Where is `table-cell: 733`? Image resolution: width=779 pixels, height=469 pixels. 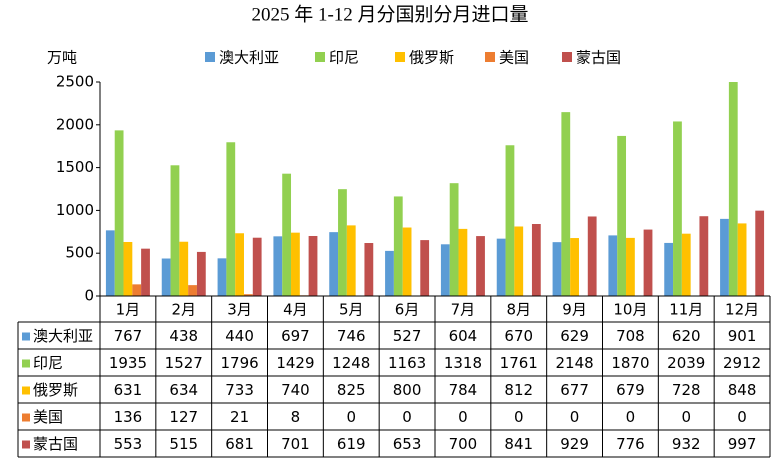
table-cell: 733 is located at coordinates (239, 390).